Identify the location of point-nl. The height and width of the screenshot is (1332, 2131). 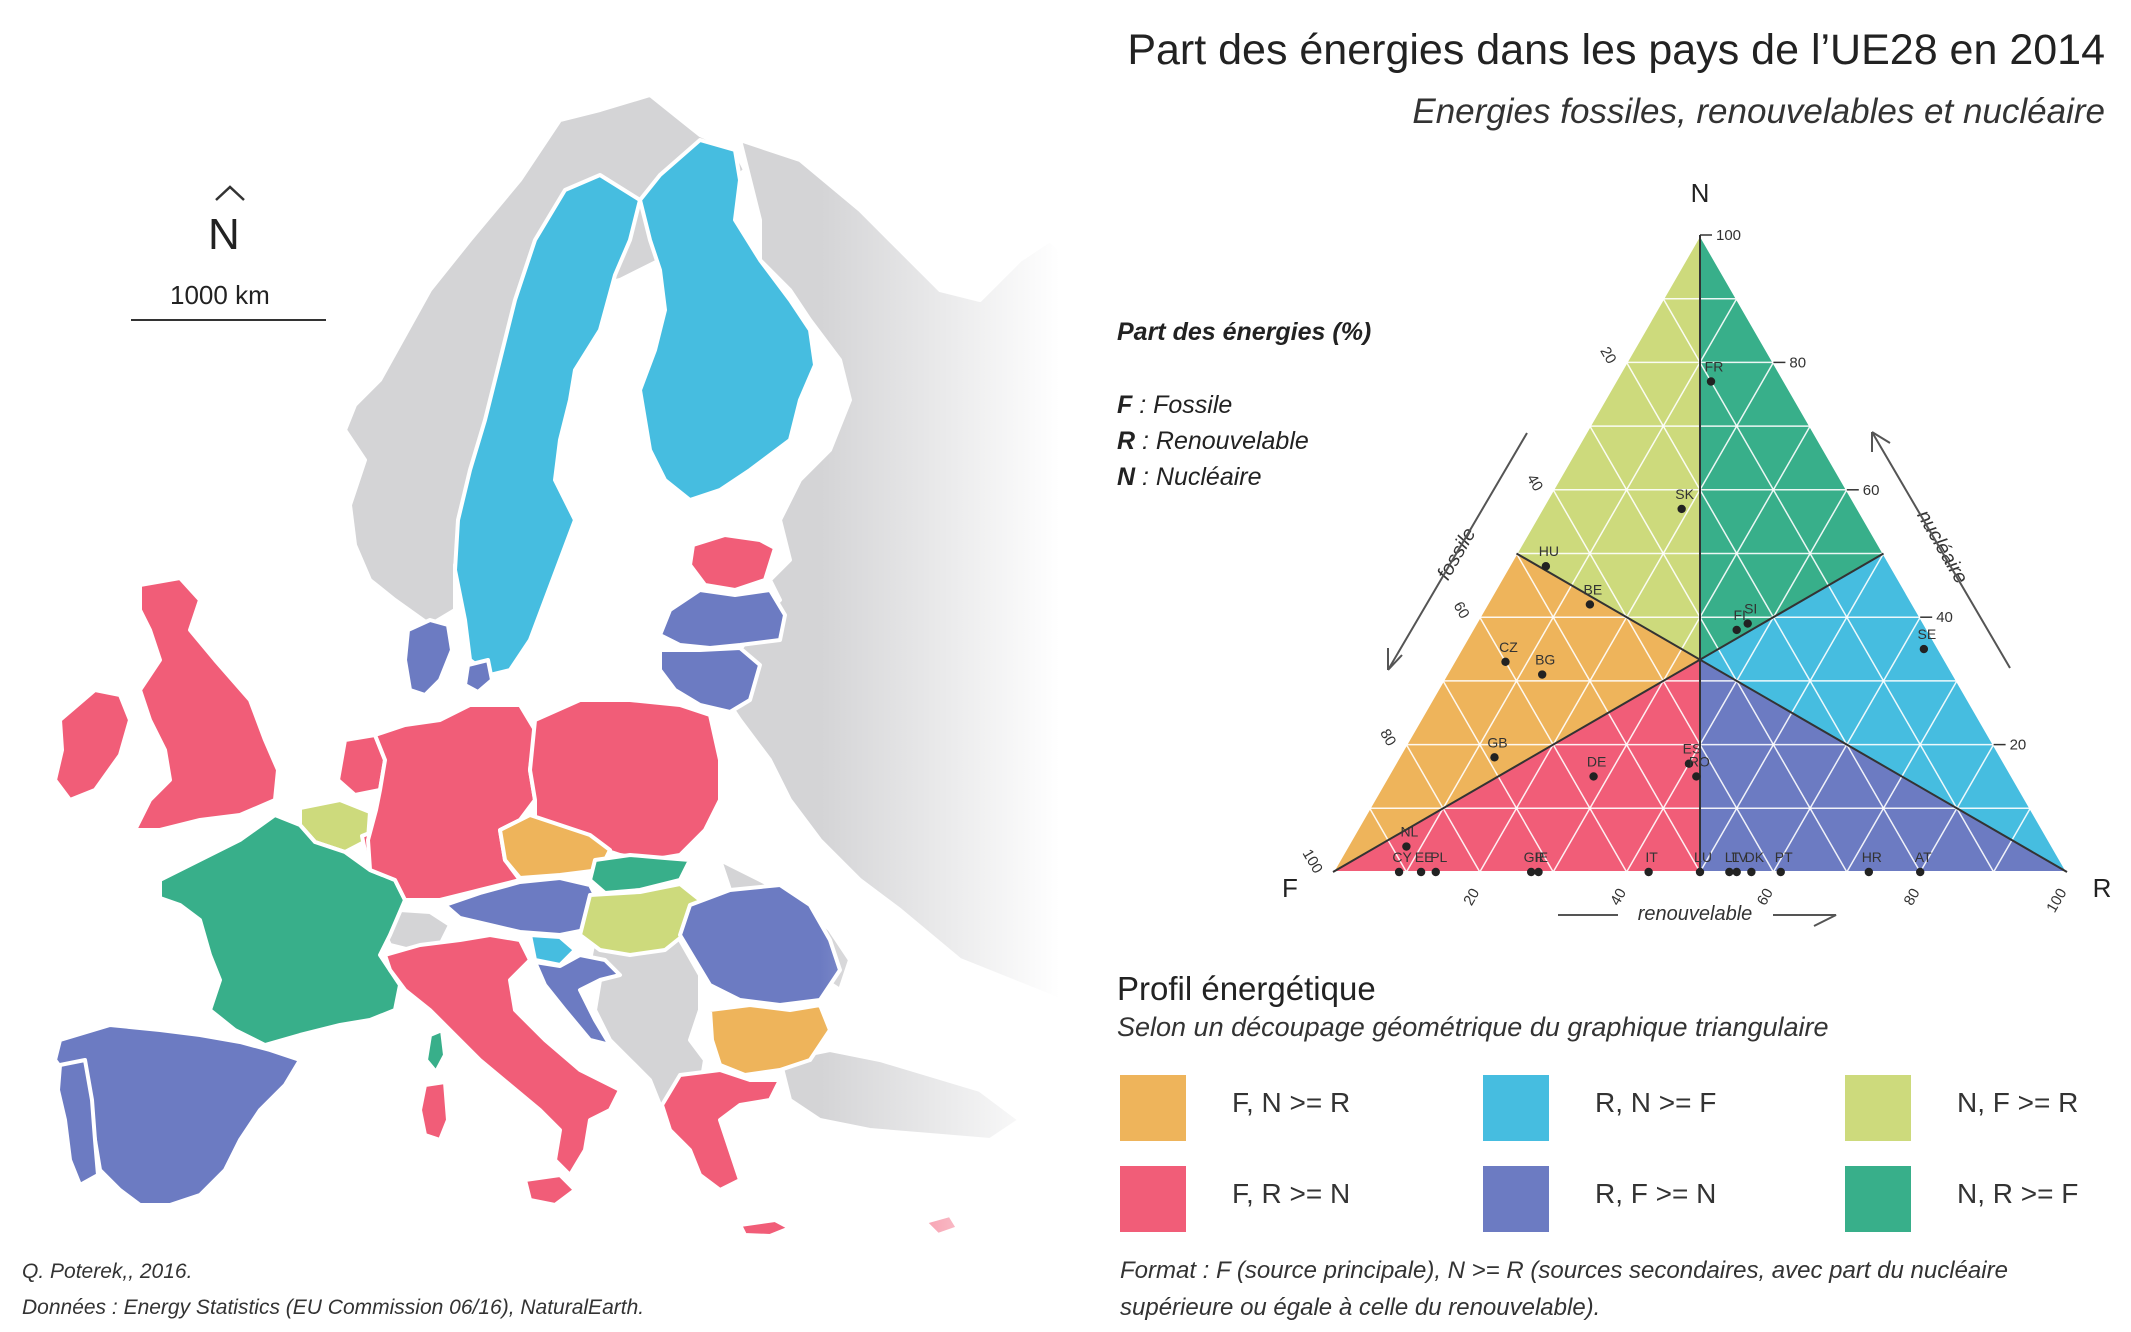
(1406, 846).